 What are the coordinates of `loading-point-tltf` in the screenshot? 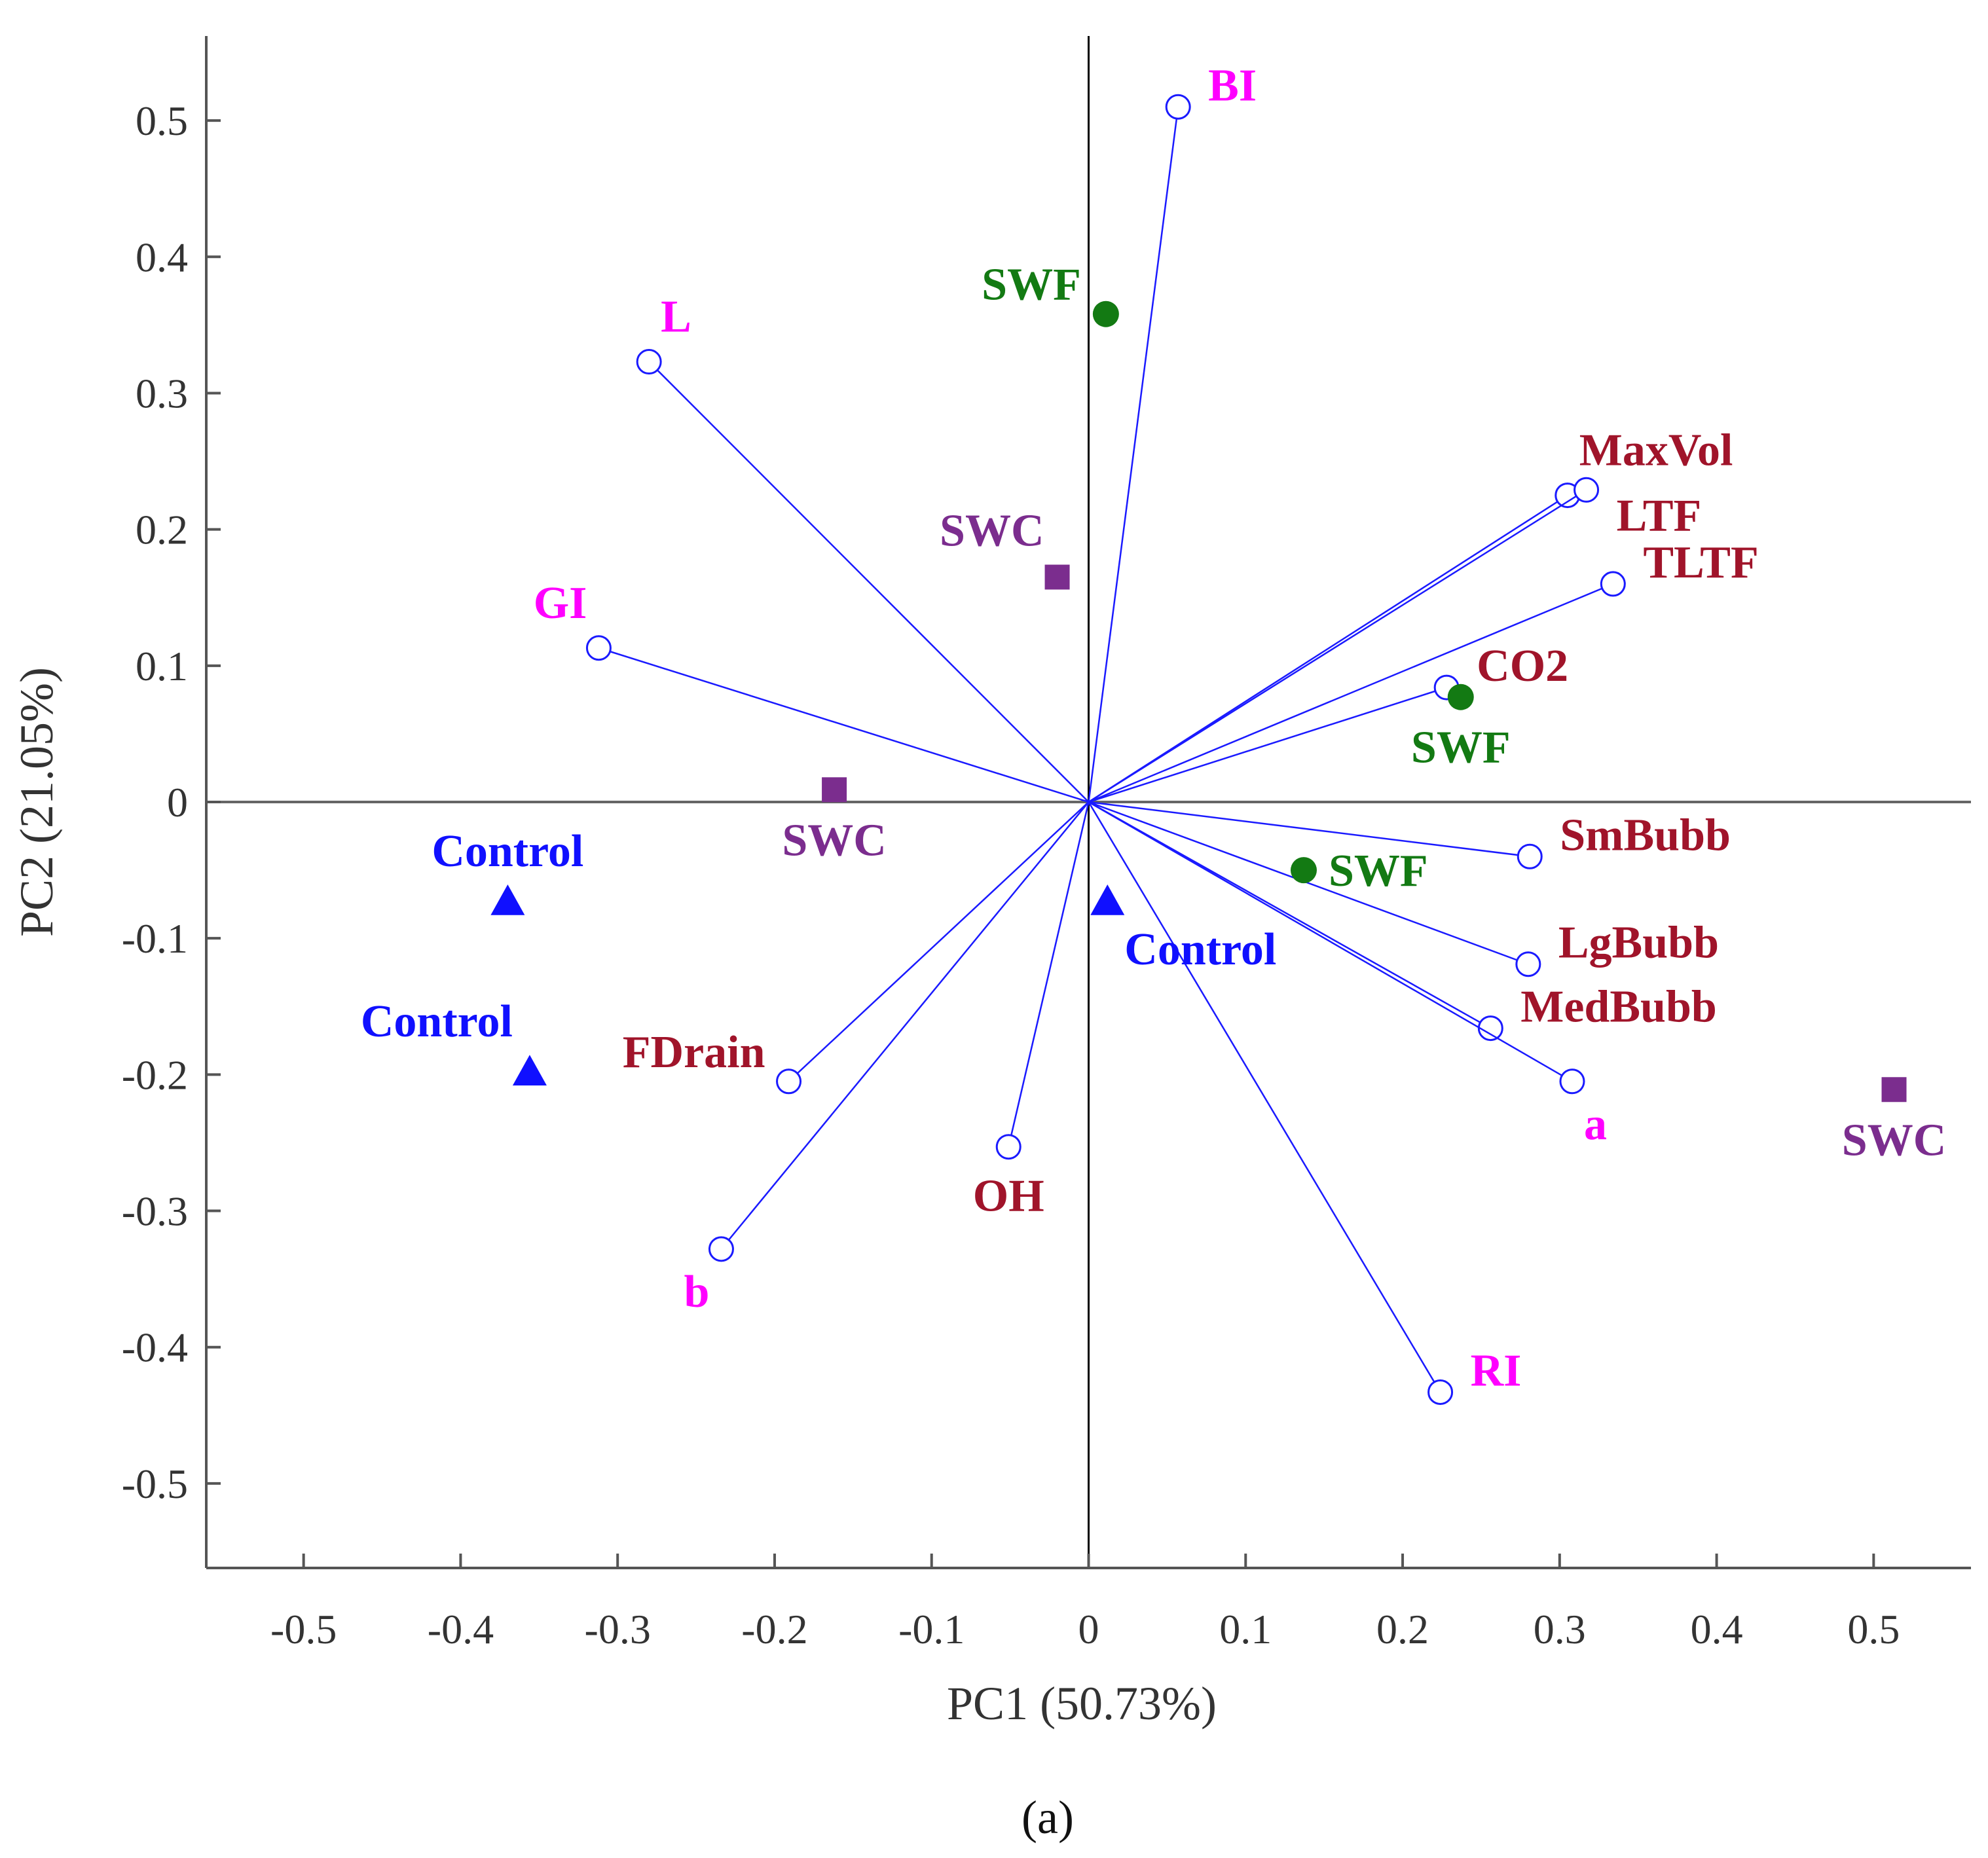 It's located at (1613, 584).